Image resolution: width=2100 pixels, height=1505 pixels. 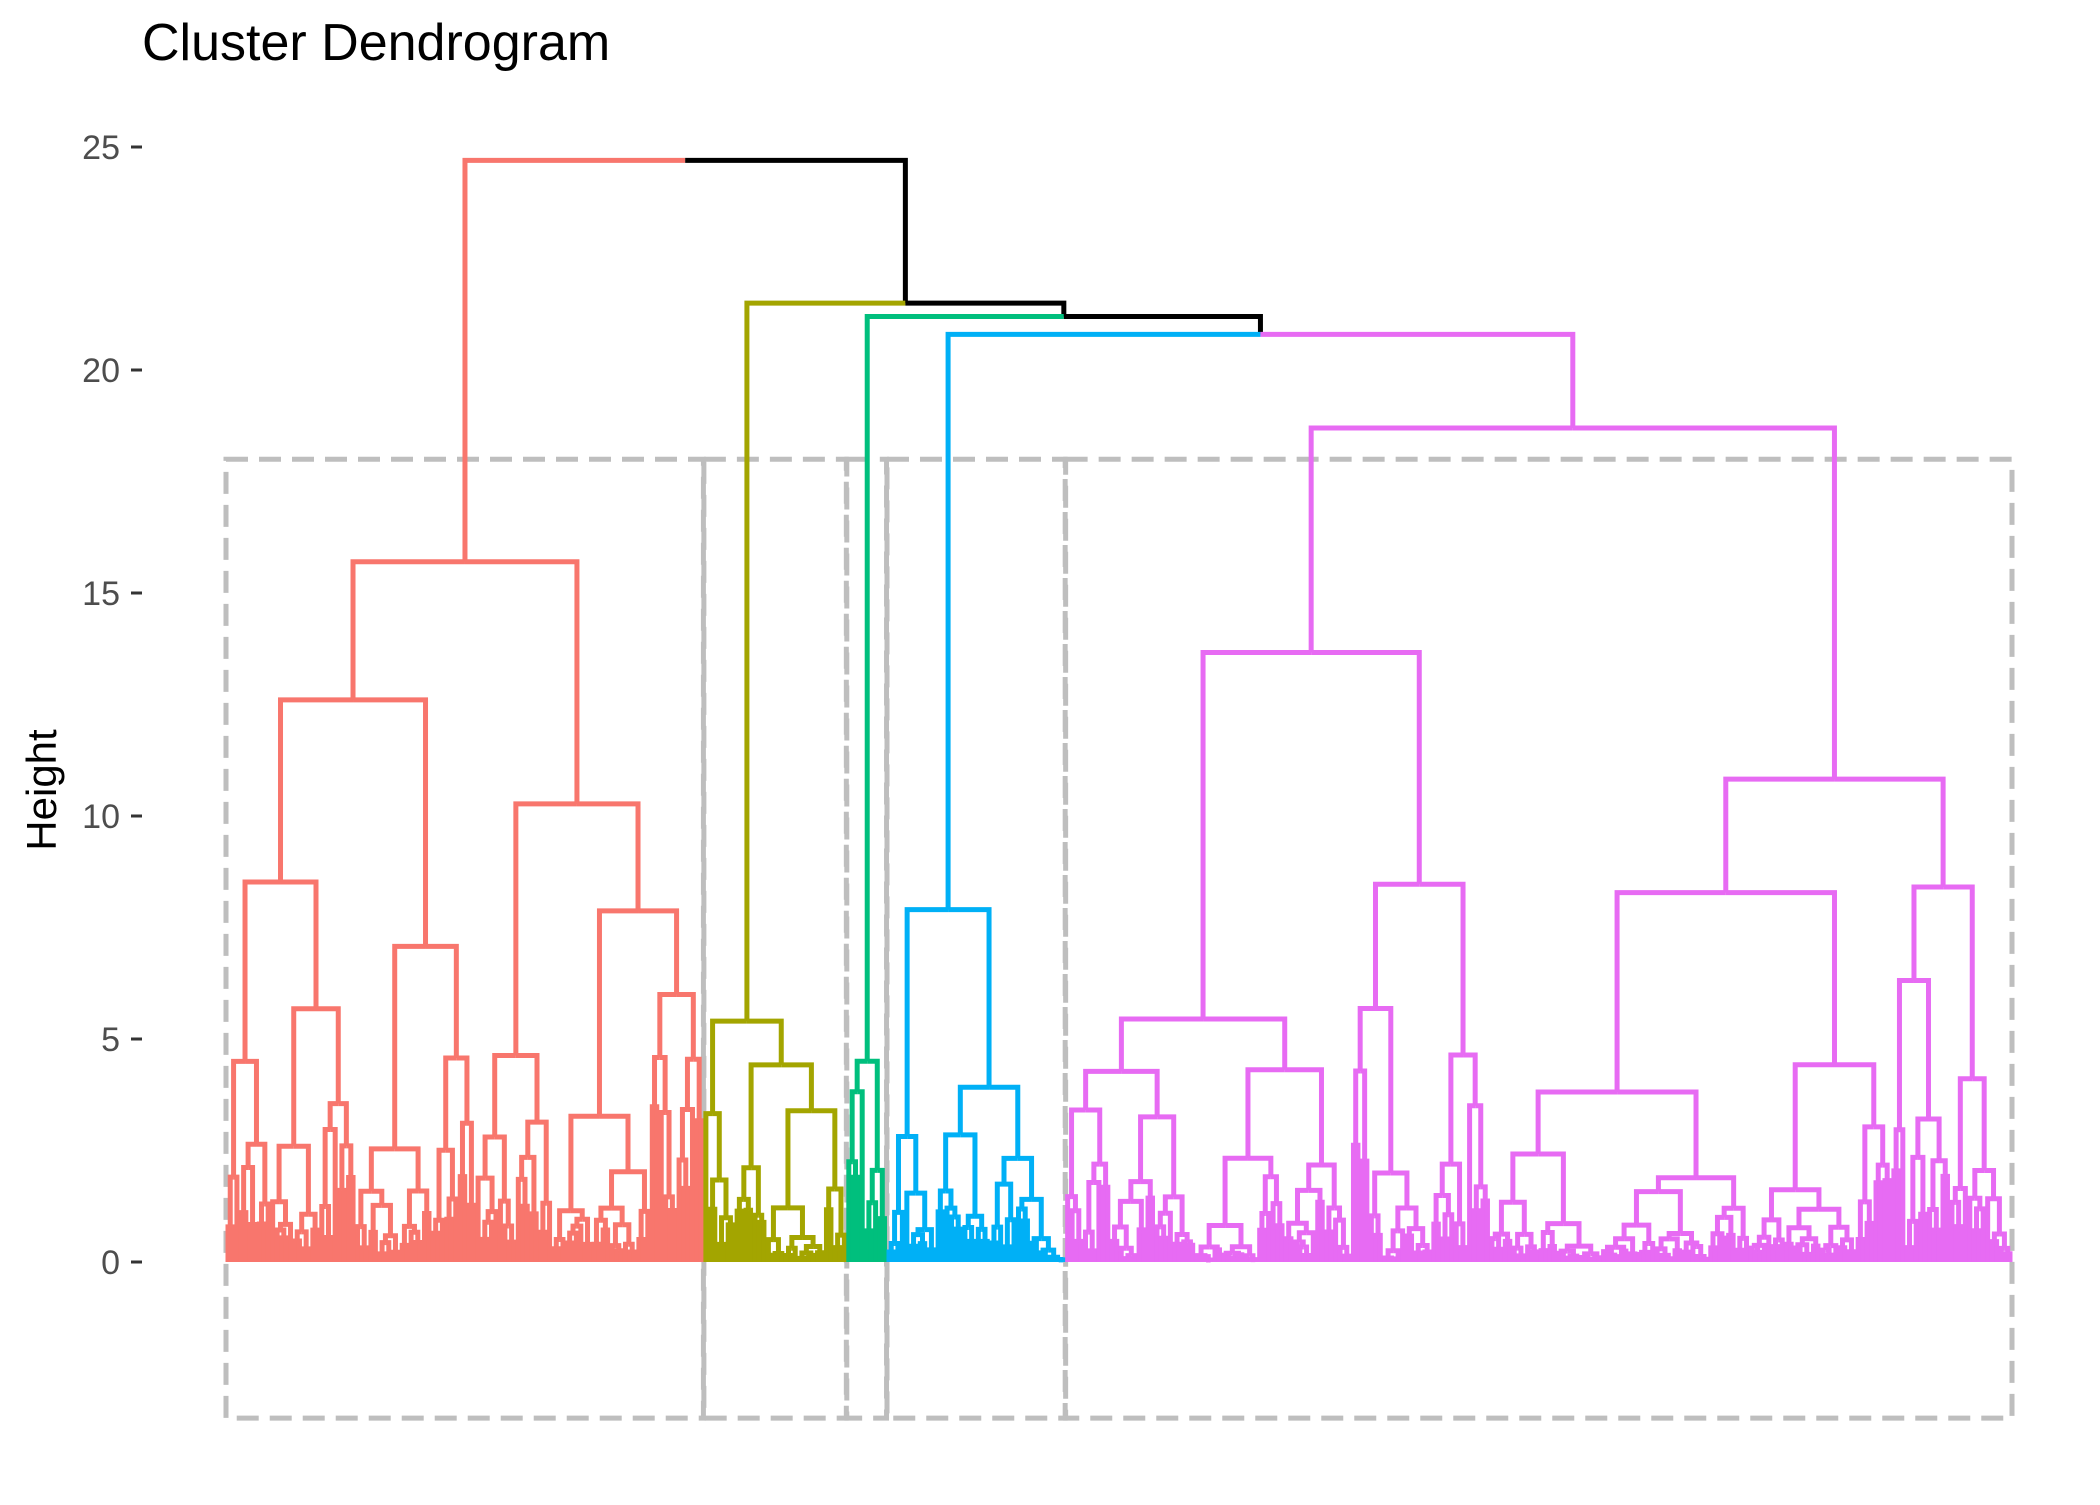 What do you see at coordinates (965, 688) in the screenshot?
I see `root-merge-link` at bounding box center [965, 688].